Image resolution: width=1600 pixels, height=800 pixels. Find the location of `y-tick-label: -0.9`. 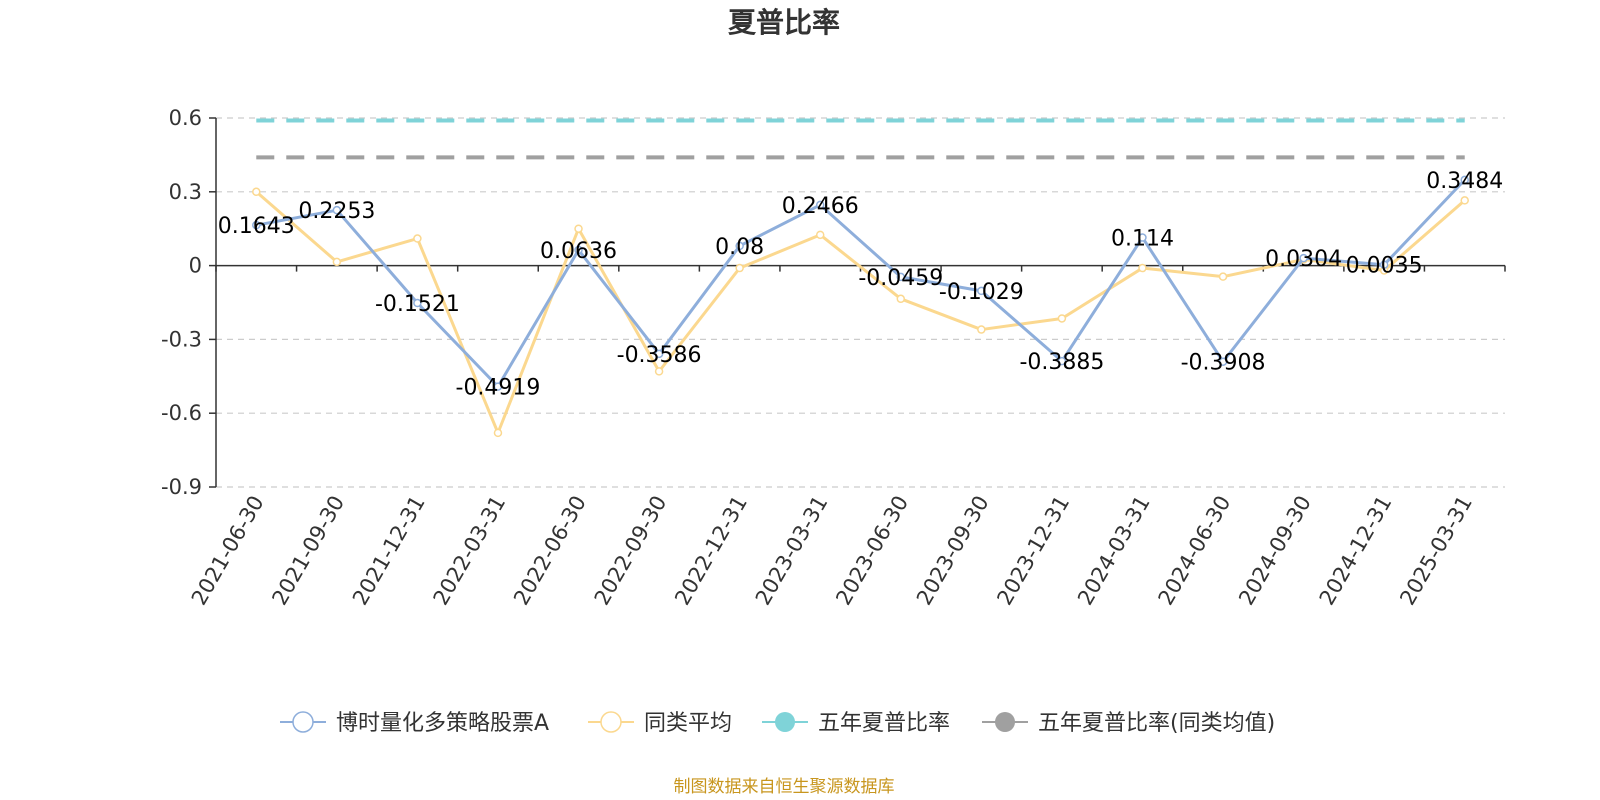

y-tick-label: -0.9 is located at coordinates (181, 487).